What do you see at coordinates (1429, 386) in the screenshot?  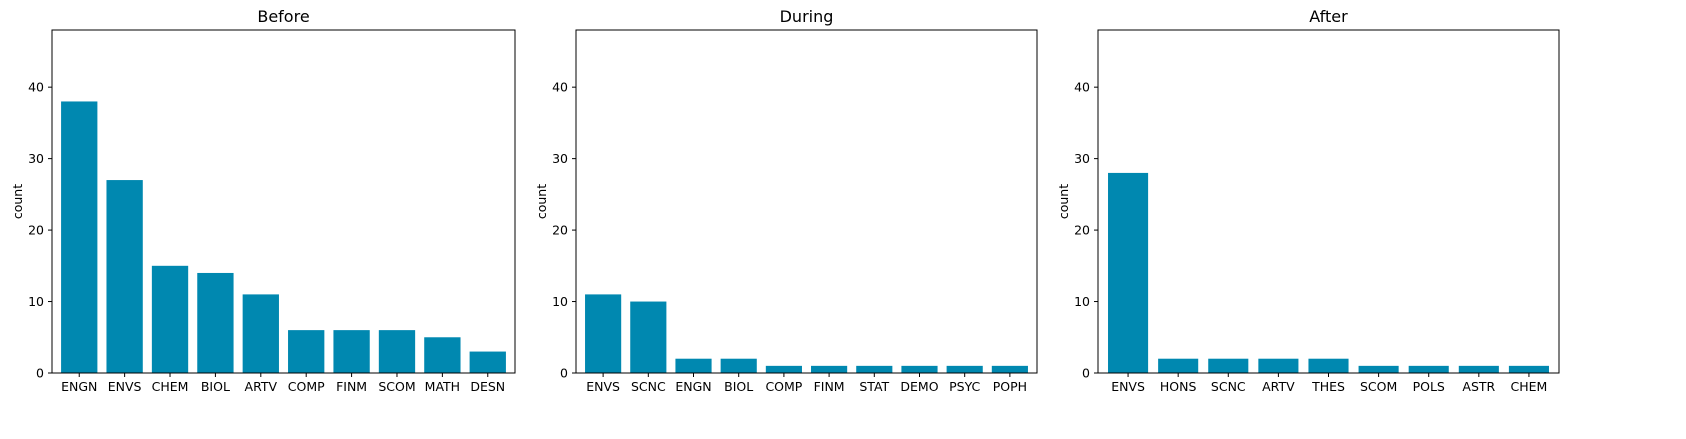 I see `x-tick-label: POLS` at bounding box center [1429, 386].